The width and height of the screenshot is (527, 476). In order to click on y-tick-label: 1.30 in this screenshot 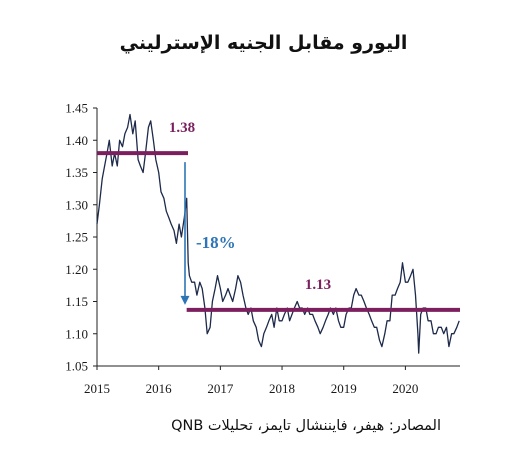, I will do `click(76, 204)`.